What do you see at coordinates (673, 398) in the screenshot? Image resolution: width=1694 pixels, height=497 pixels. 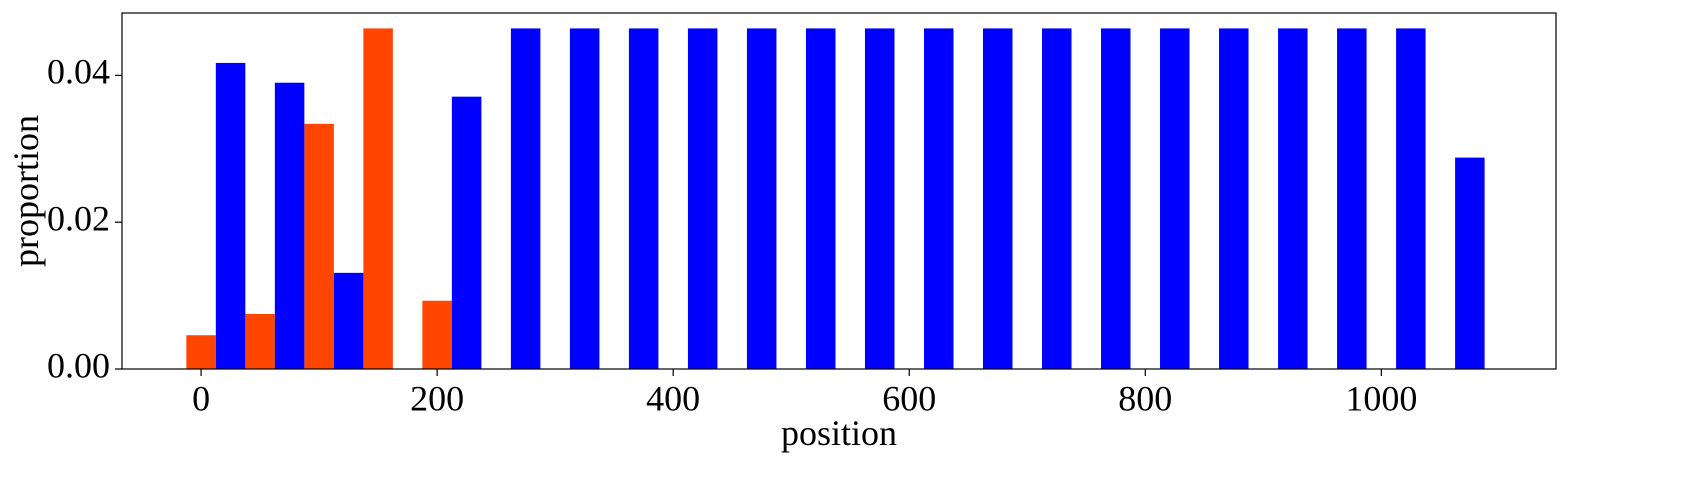 I see `x-tick-label: 400` at bounding box center [673, 398].